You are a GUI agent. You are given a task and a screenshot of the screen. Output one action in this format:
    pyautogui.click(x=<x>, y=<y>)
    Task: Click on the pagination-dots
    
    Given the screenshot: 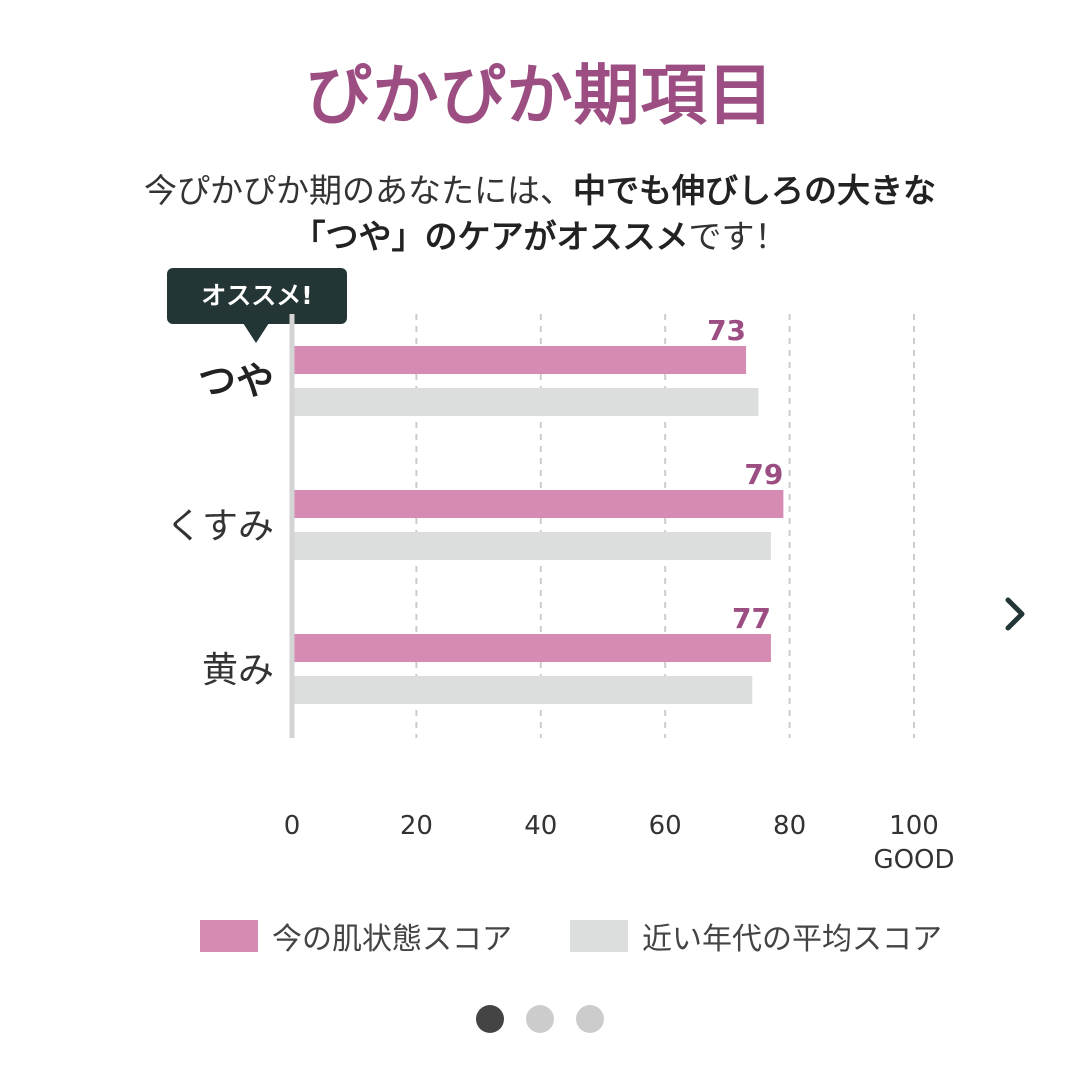 What is the action you would take?
    pyautogui.click(x=540, y=1020)
    